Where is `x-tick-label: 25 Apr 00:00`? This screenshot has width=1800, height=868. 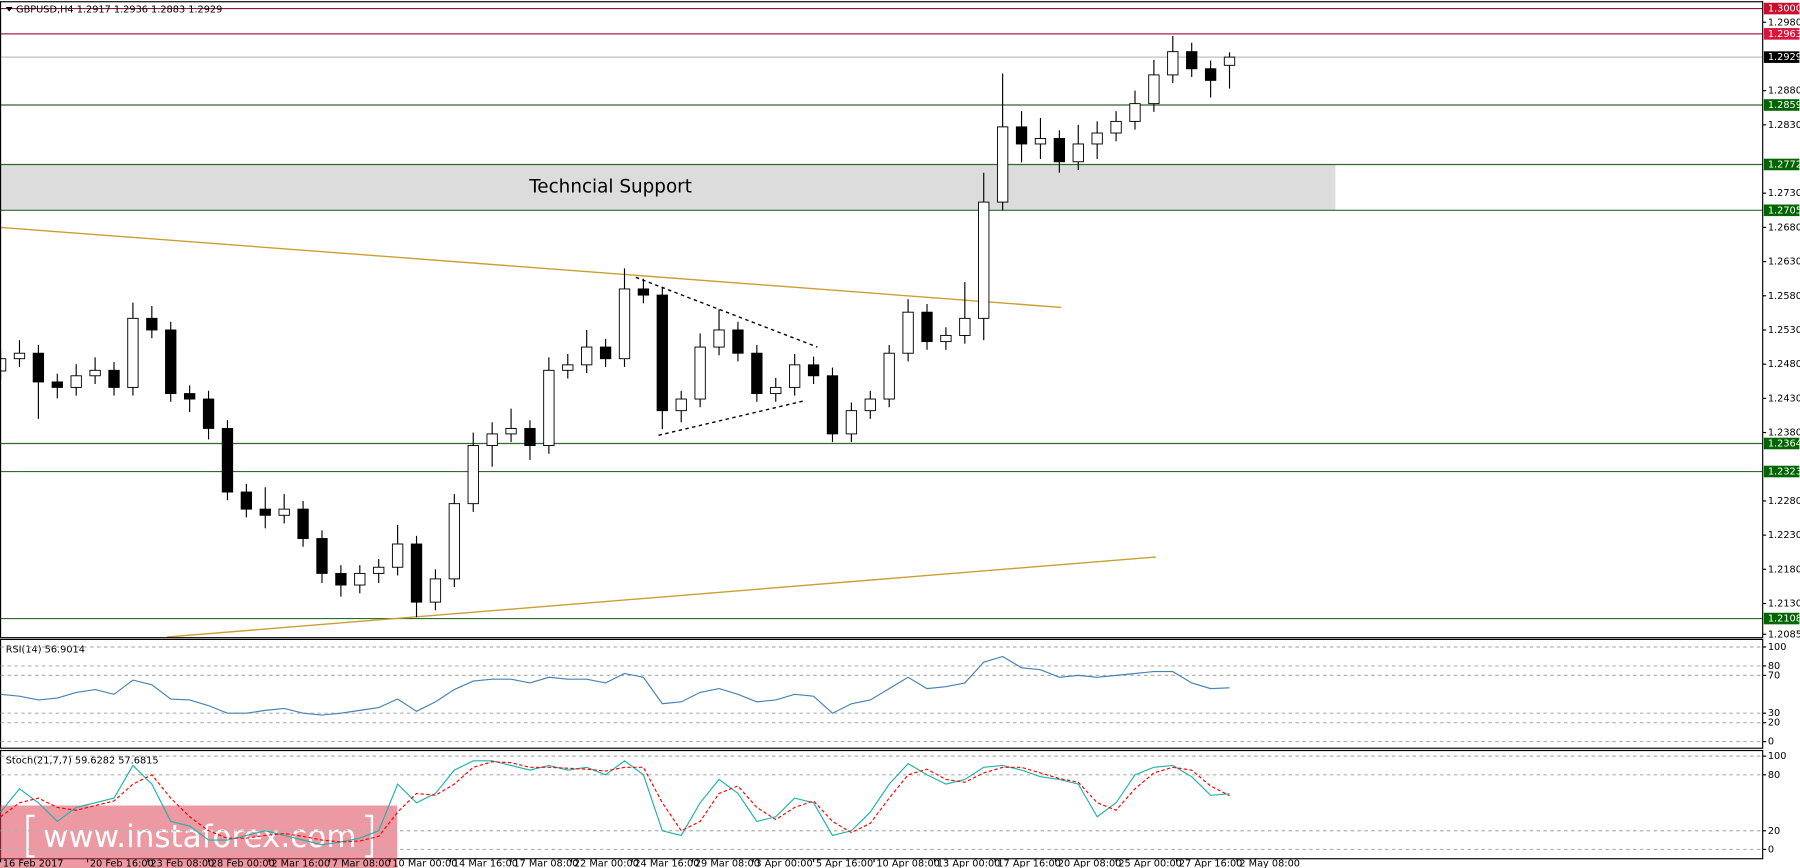
x-tick-label: 25 Apr 00:00 is located at coordinates (1150, 863).